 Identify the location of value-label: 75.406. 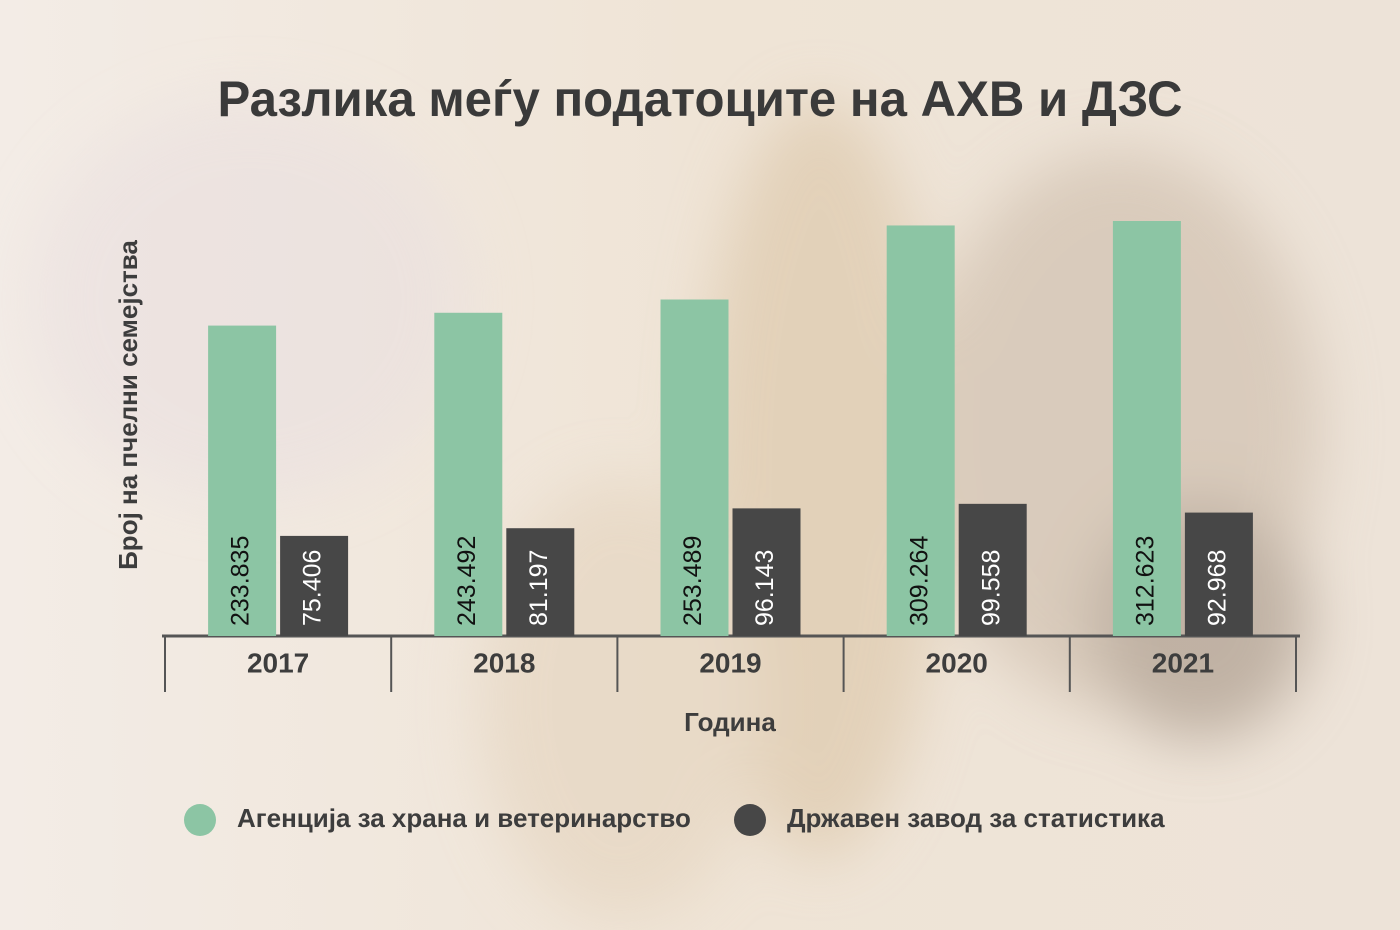
(313, 588).